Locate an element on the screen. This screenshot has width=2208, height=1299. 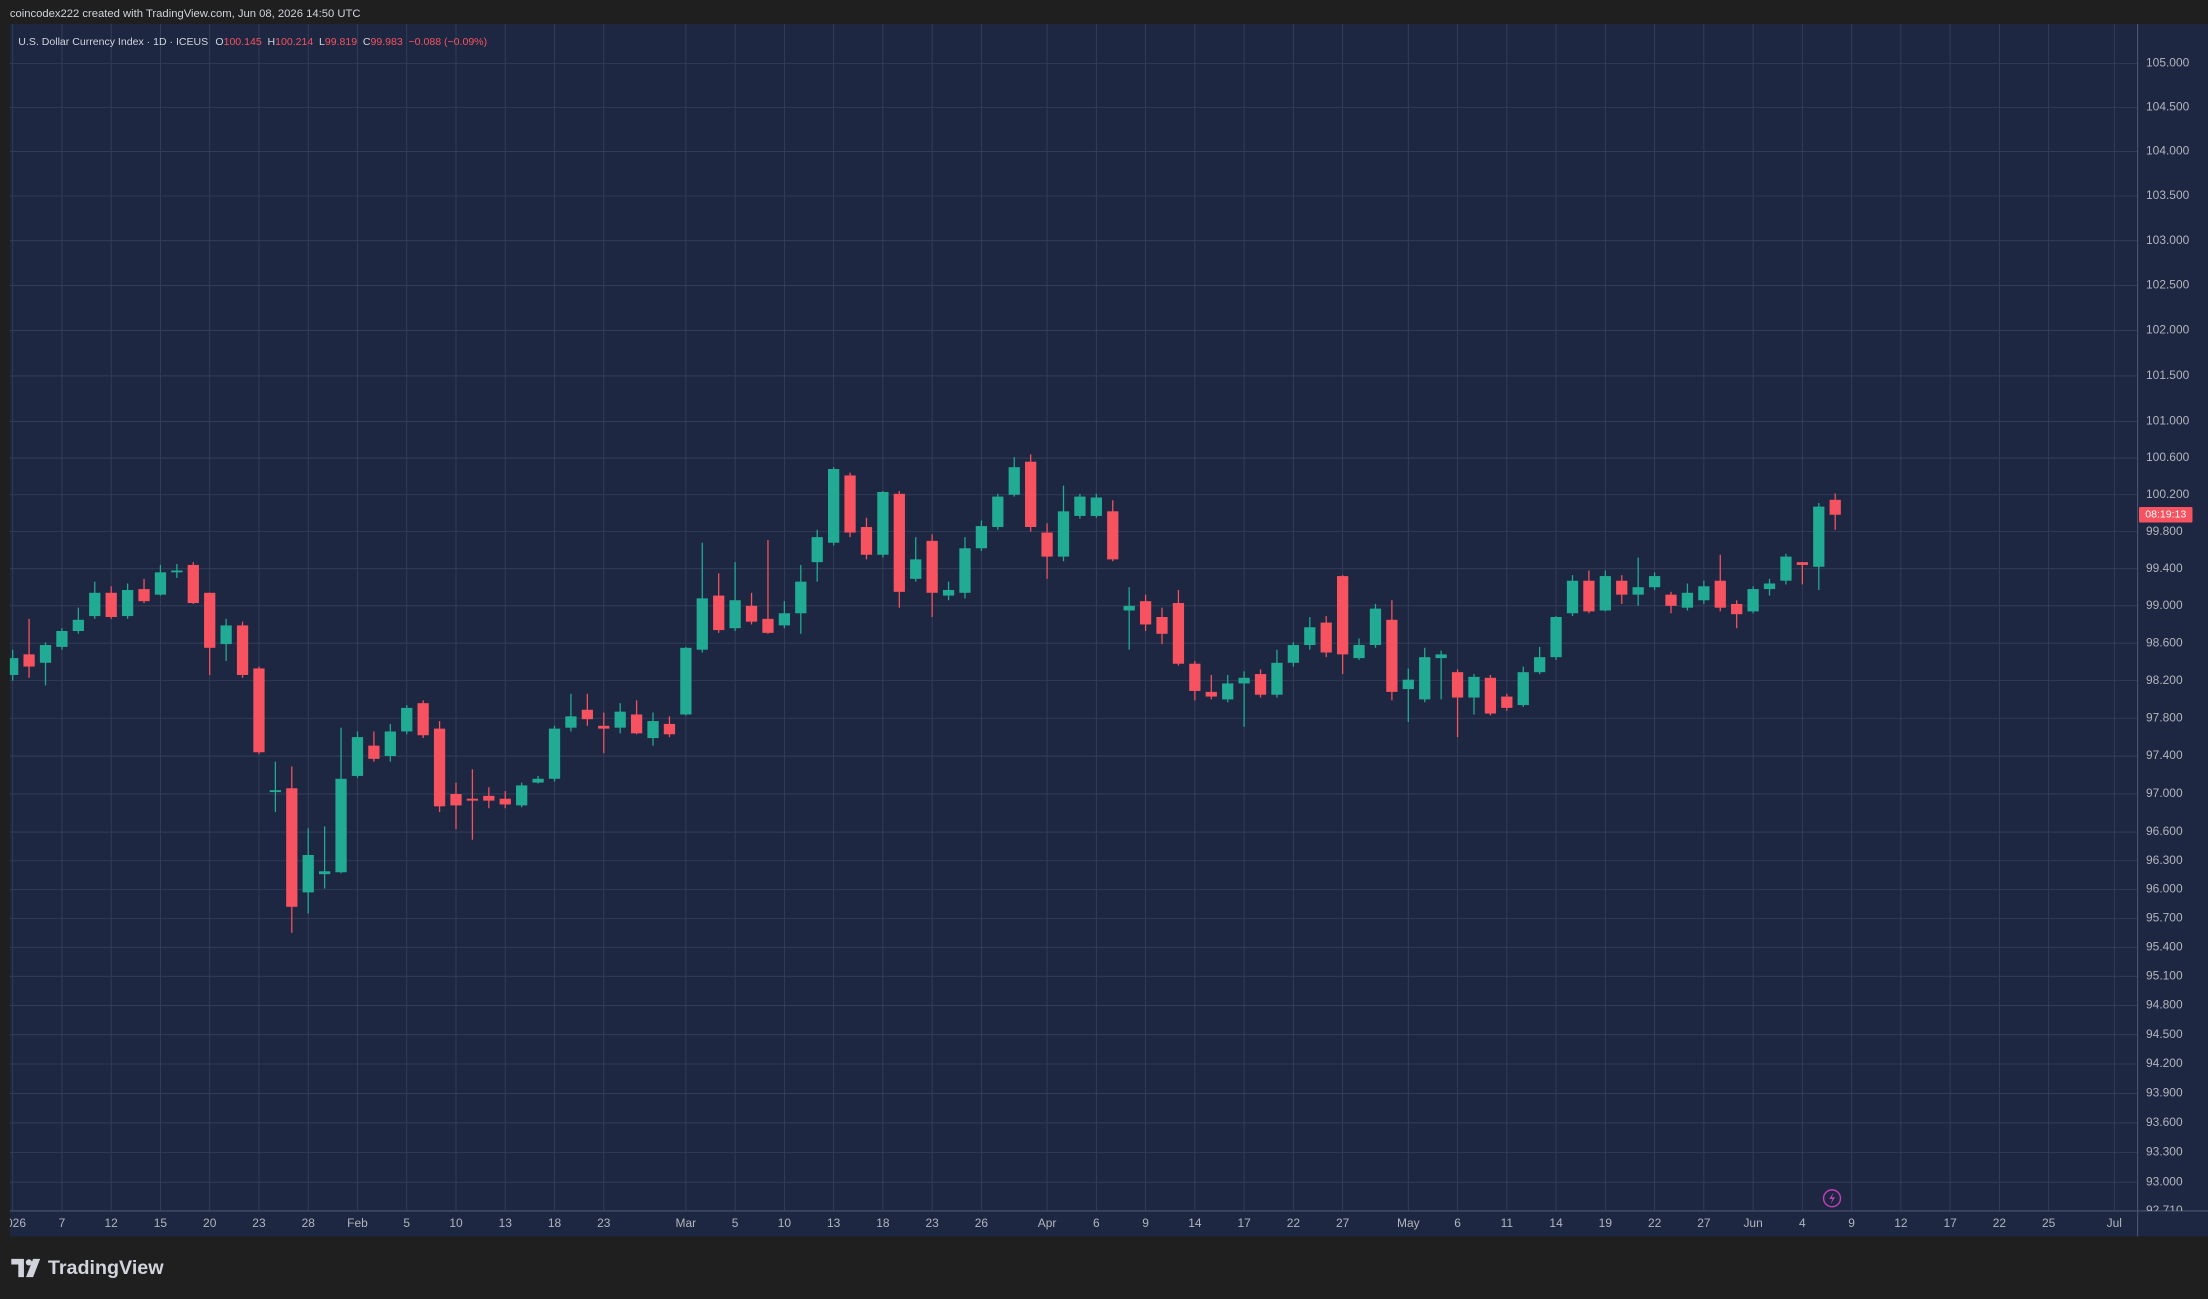
y-tick-label: 95.400 is located at coordinates (2164, 946).